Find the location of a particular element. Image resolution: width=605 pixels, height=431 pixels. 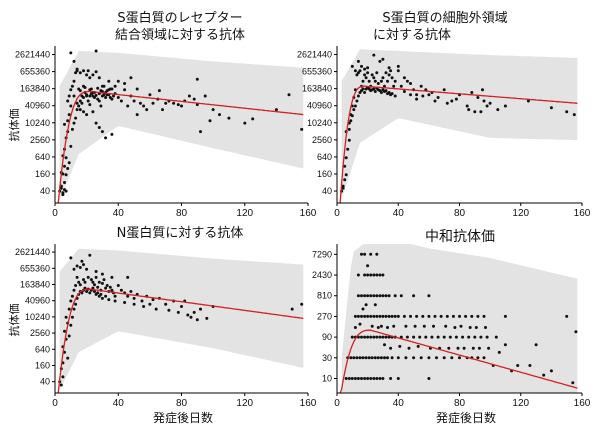

x-tick-label: 80 is located at coordinates (182, 403).